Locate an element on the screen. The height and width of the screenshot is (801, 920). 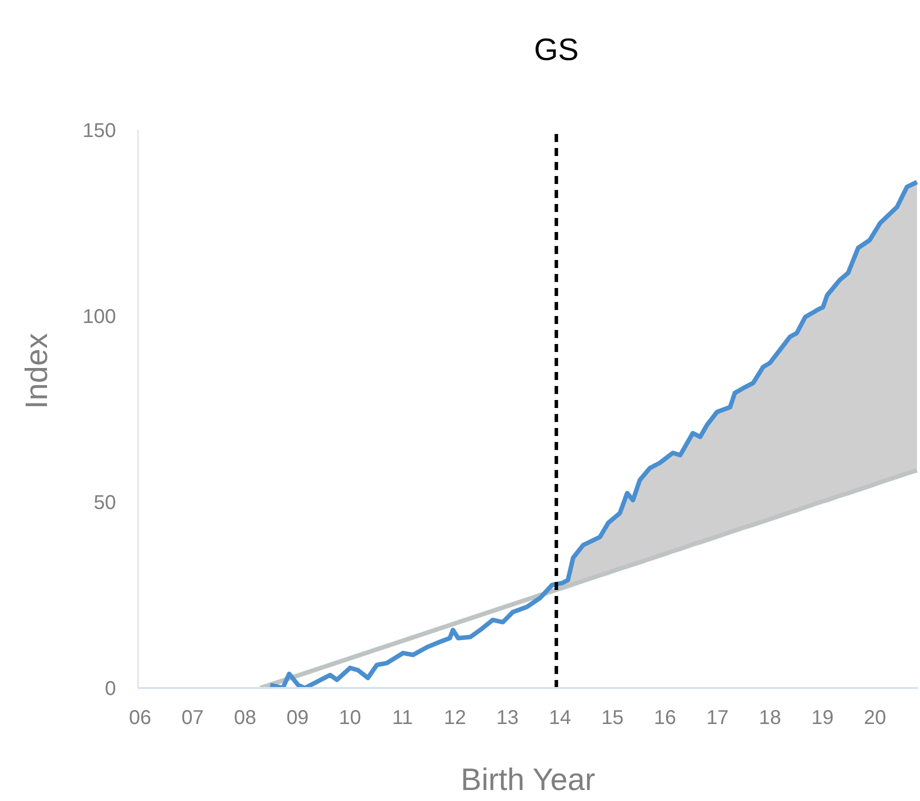
x-tick-label: 14 is located at coordinates (560, 718).